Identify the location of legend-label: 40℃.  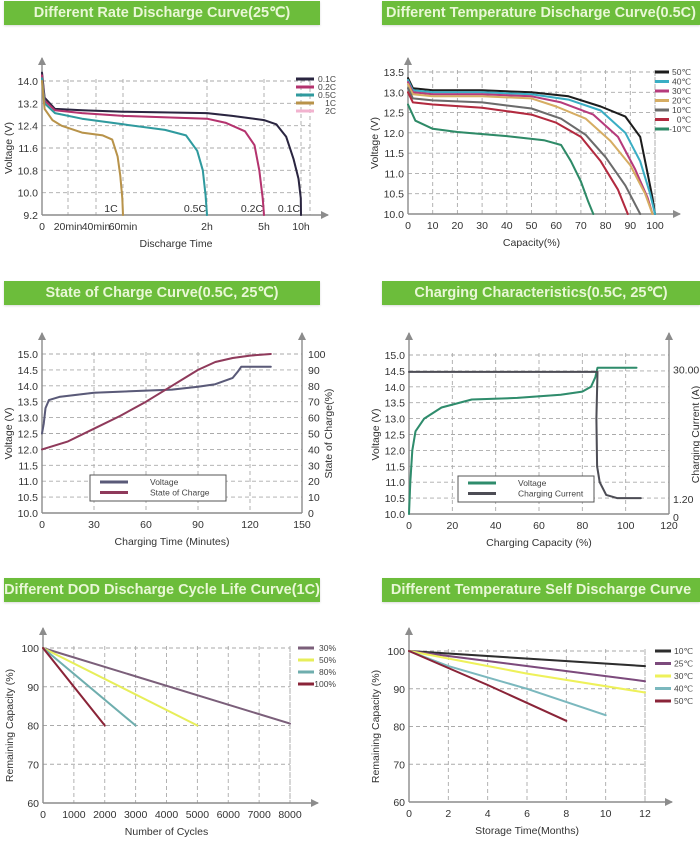
(681, 82).